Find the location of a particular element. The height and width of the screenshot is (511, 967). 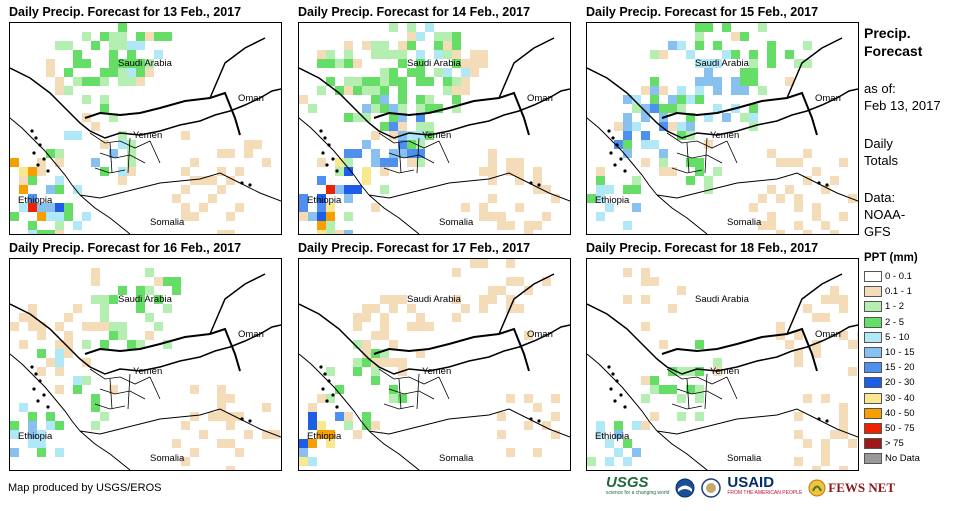

legend-row: 50 - 75 is located at coordinates (889, 428).